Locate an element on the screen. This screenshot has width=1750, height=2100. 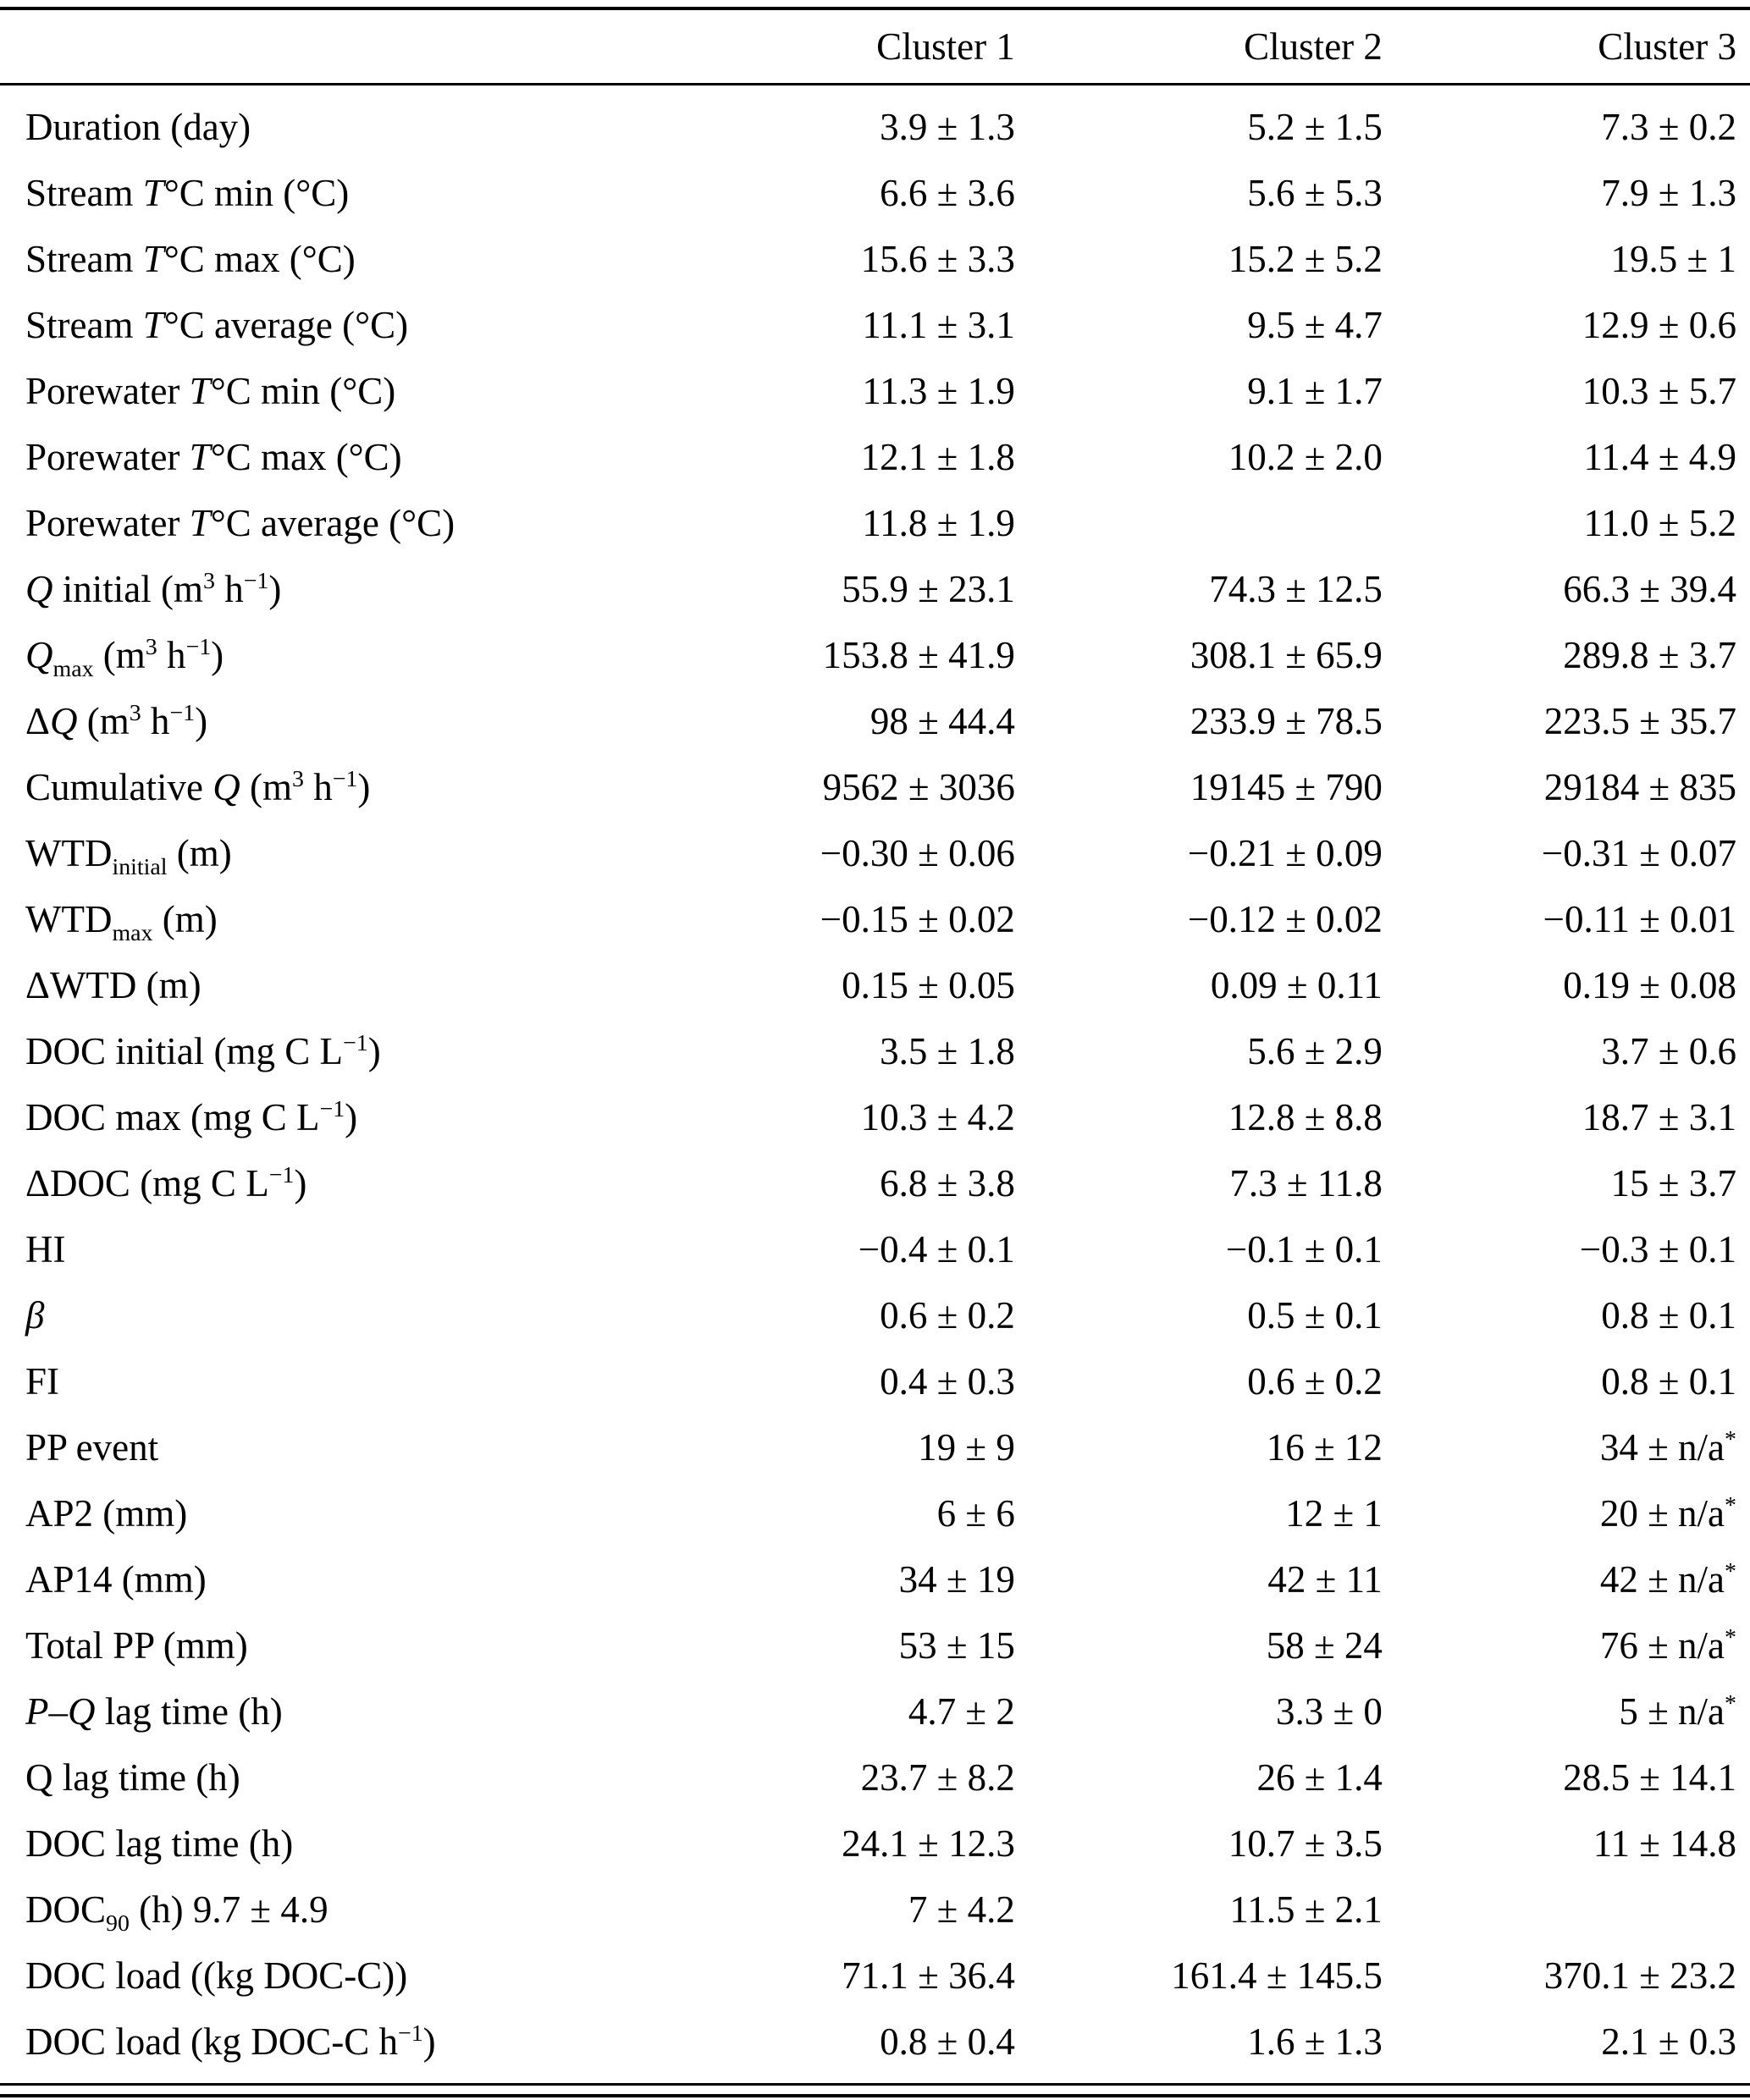
value-cell-cluster-2: 11.5 ± 2.1 is located at coordinates (1306, 1910).